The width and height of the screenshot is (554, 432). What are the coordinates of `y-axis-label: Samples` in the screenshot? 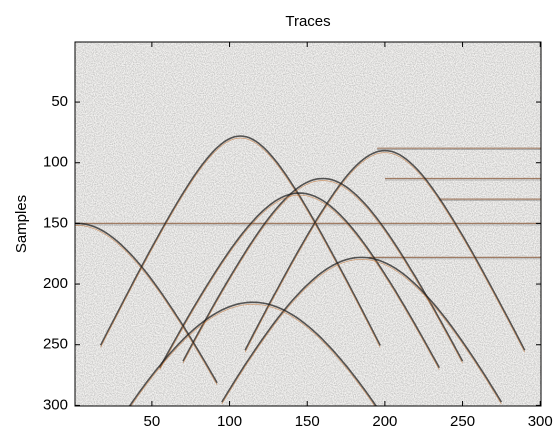 It's located at (21, 224).